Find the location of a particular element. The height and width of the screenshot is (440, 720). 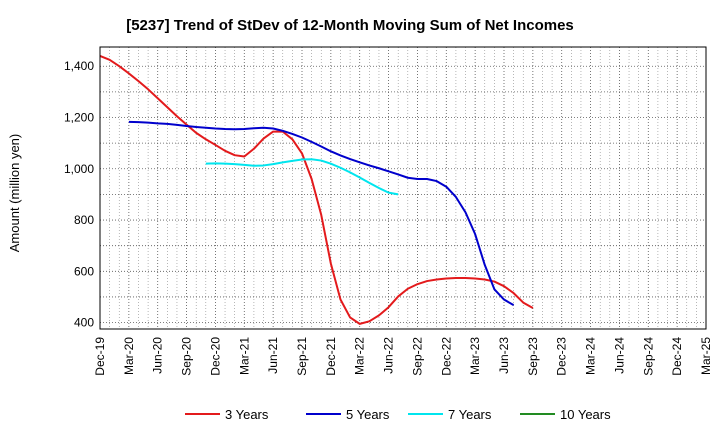

legend-label: 10 Years is located at coordinates (585, 414).